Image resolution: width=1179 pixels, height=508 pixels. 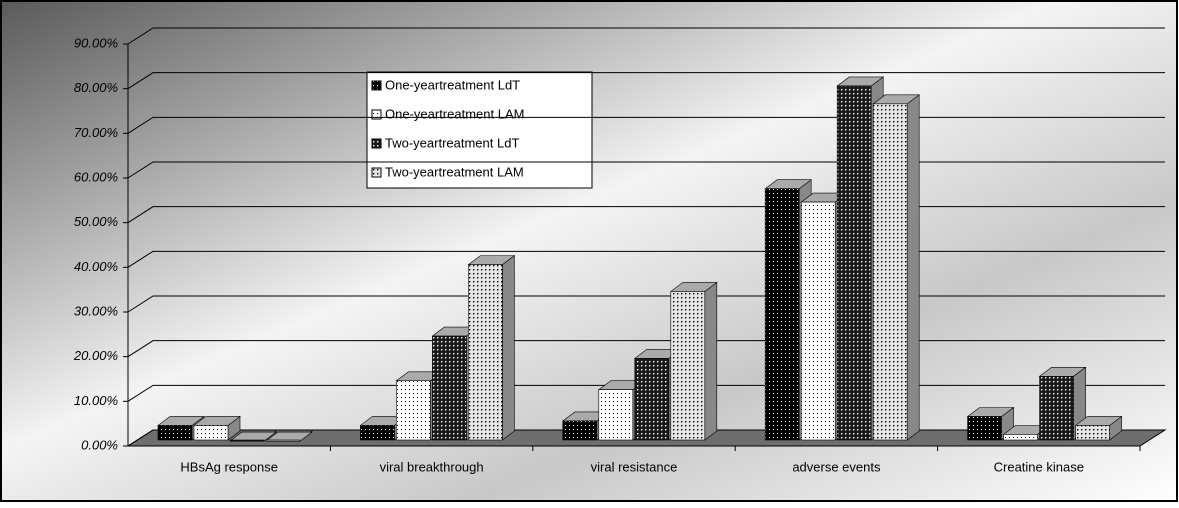 I want to click on y-tick-label: 40.00%, so click(x=96, y=266).